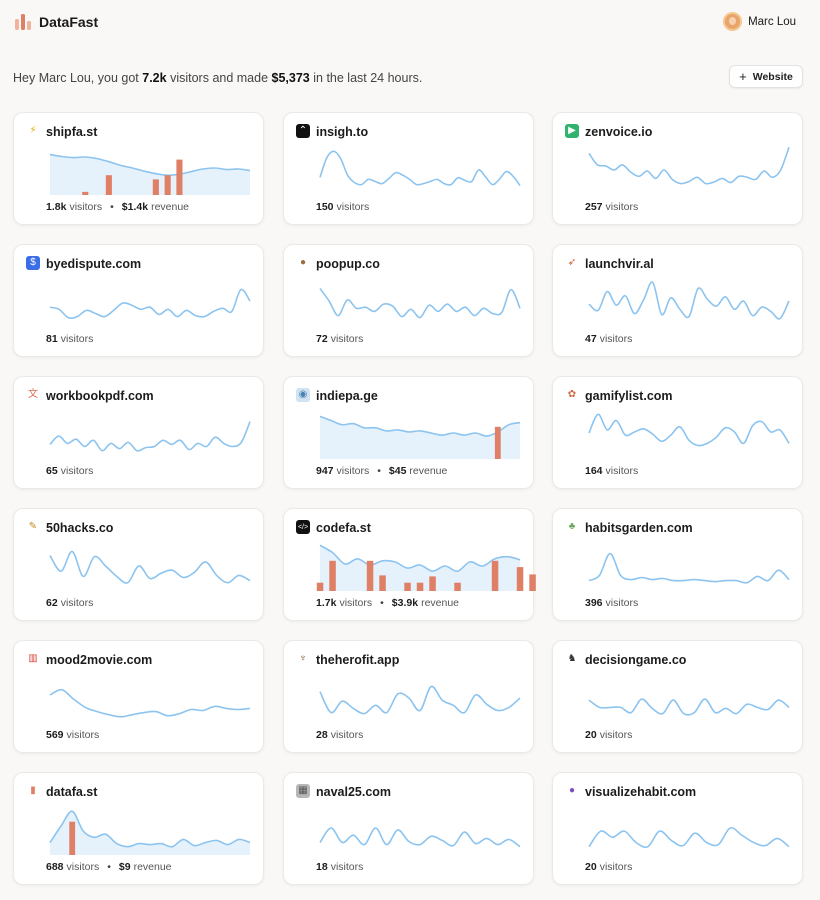 The width and height of the screenshot is (820, 900). I want to click on add-website-button: + Website, so click(766, 76).